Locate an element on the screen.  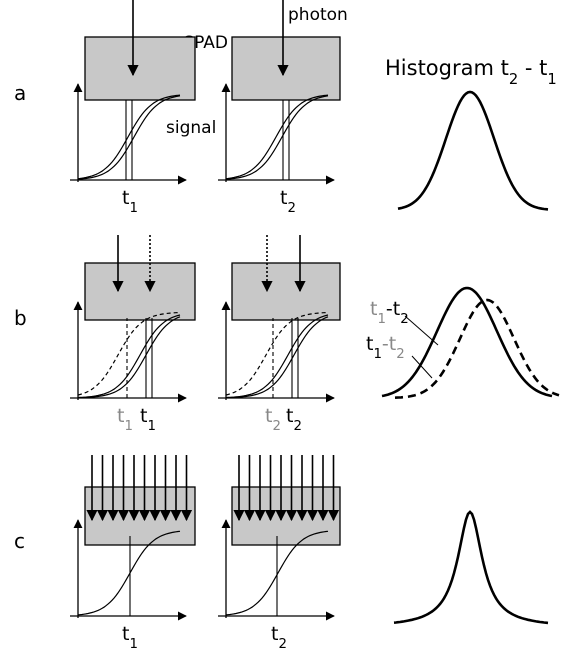
row-label: a is located at coordinates (20, 93).